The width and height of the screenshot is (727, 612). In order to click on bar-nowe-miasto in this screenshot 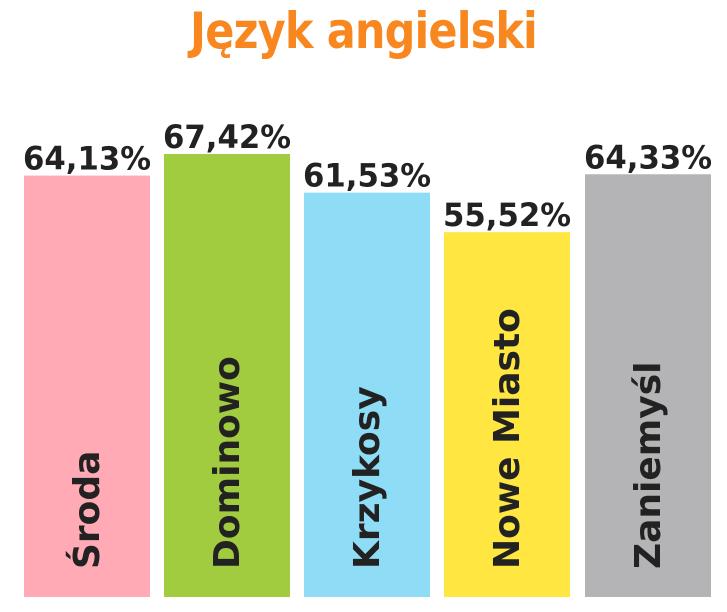, I will do `click(507, 414)`.